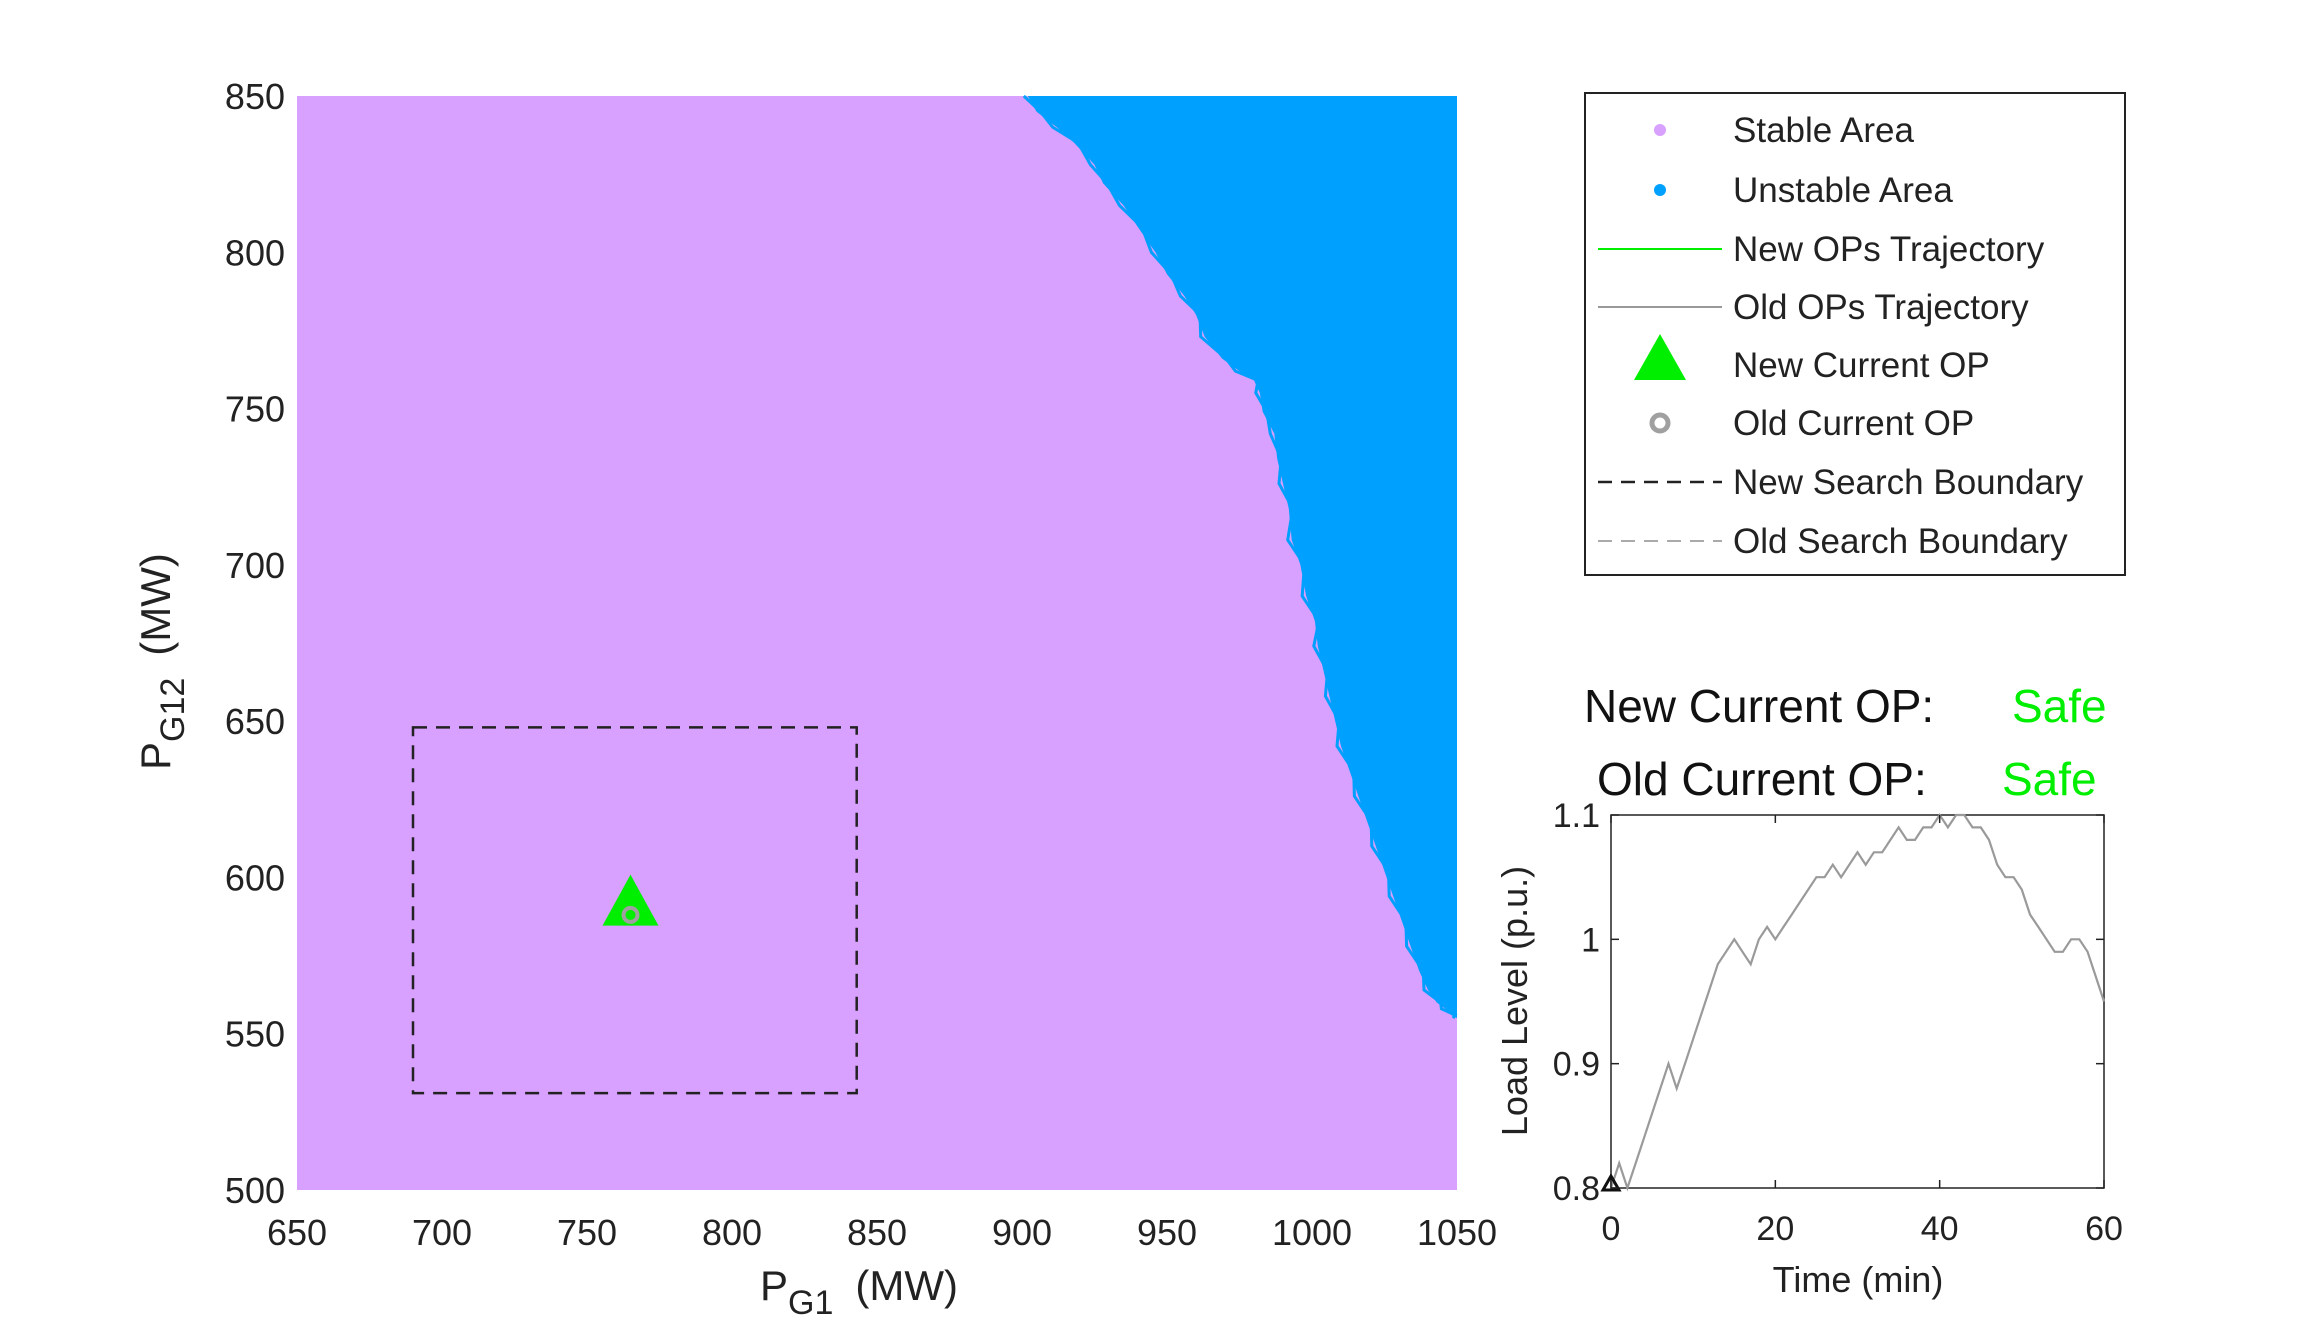 This screenshot has height=1325, width=2308. I want to click on y-axis-ticks: 500 550 600 650 700 750 800 850, so click(255, 643).